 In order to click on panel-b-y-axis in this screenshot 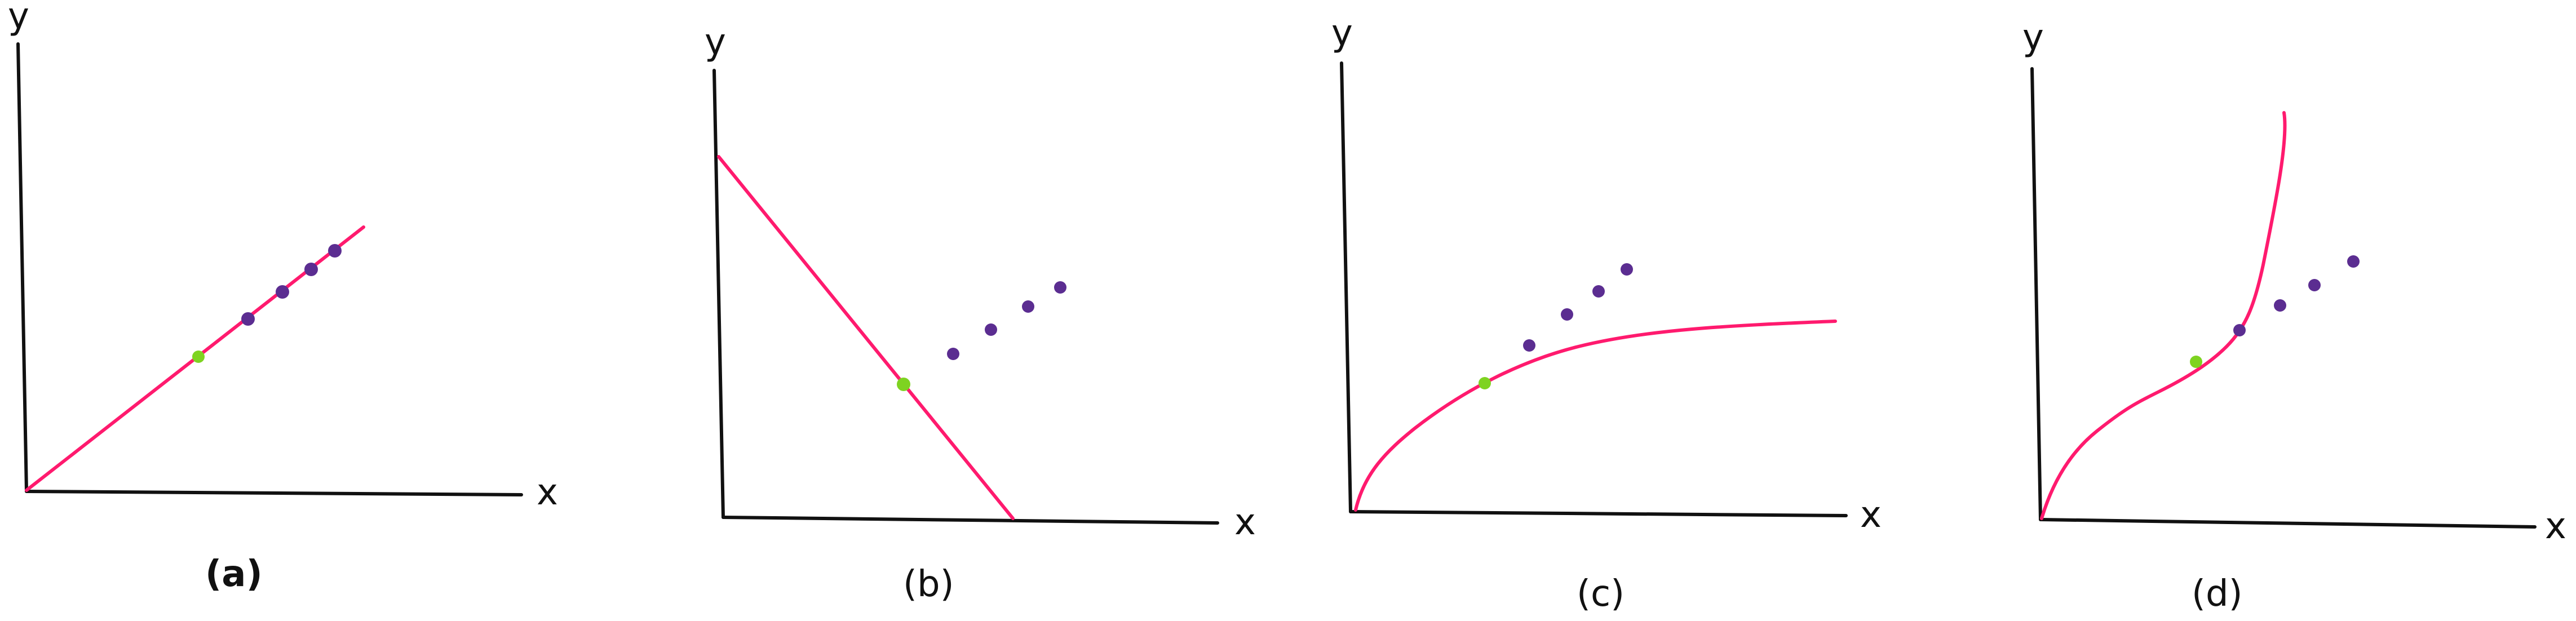, I will do `click(718, 294)`.